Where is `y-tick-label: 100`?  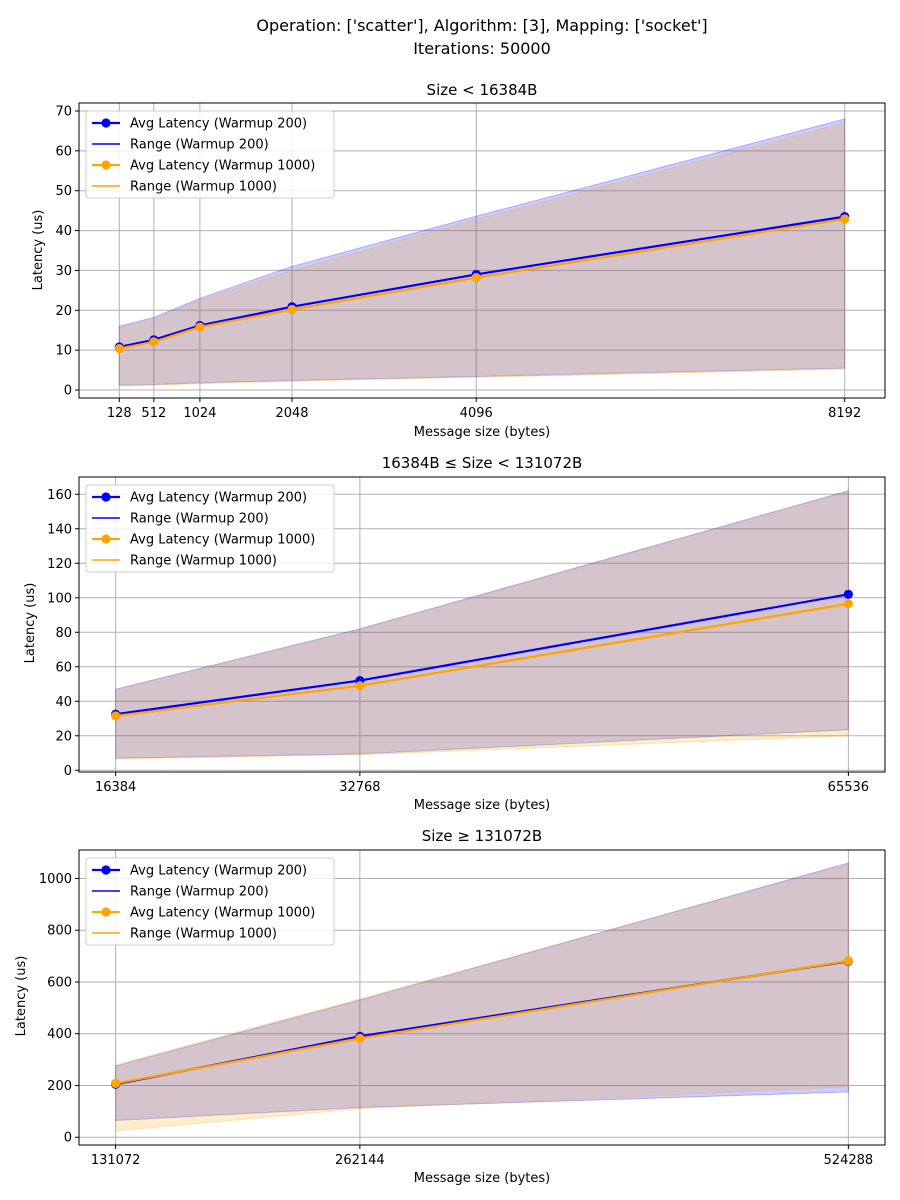
y-tick-label: 100 is located at coordinates (59, 598).